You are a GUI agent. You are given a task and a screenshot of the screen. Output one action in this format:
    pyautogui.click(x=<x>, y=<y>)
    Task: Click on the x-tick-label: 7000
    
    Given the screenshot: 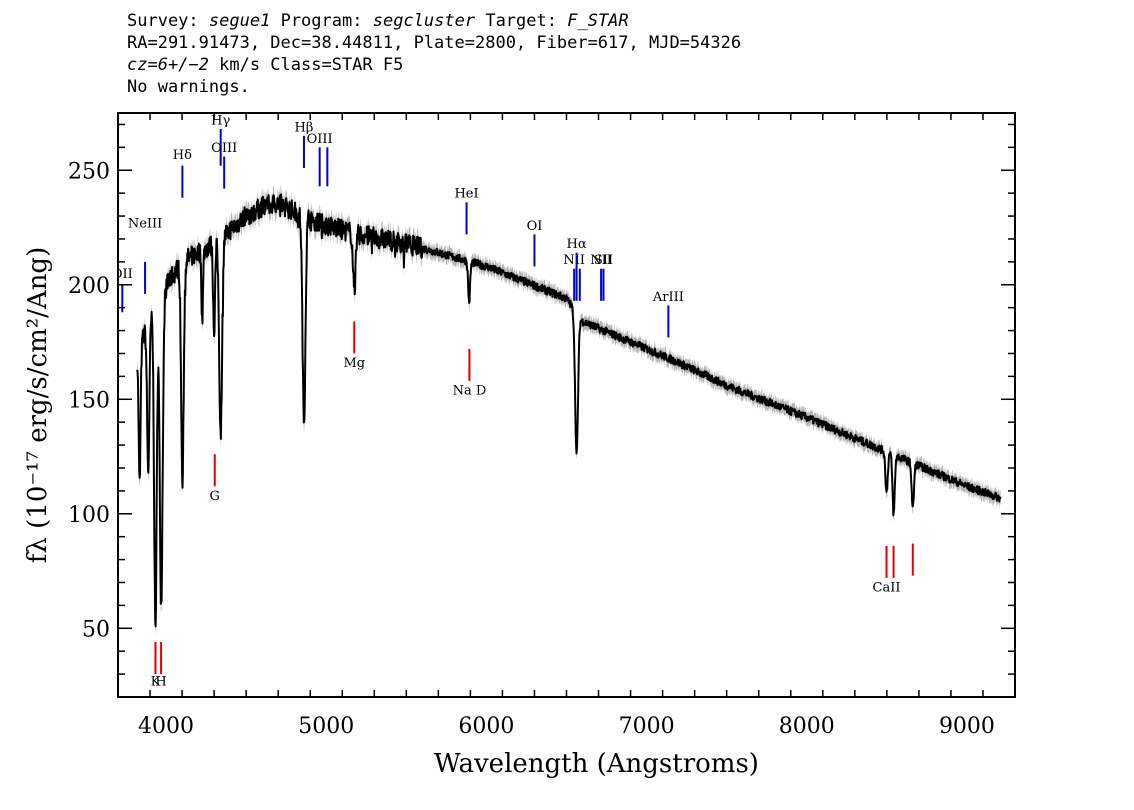 What is the action you would take?
    pyautogui.click(x=647, y=726)
    